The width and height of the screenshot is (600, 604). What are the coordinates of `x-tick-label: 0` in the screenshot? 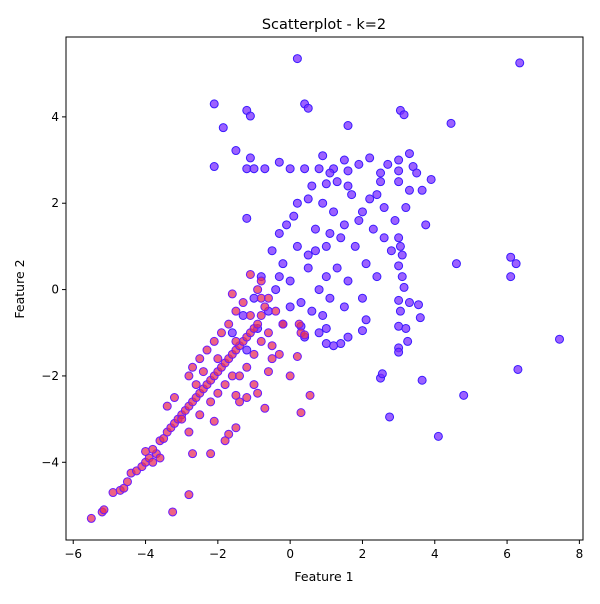 It's located at (290, 554).